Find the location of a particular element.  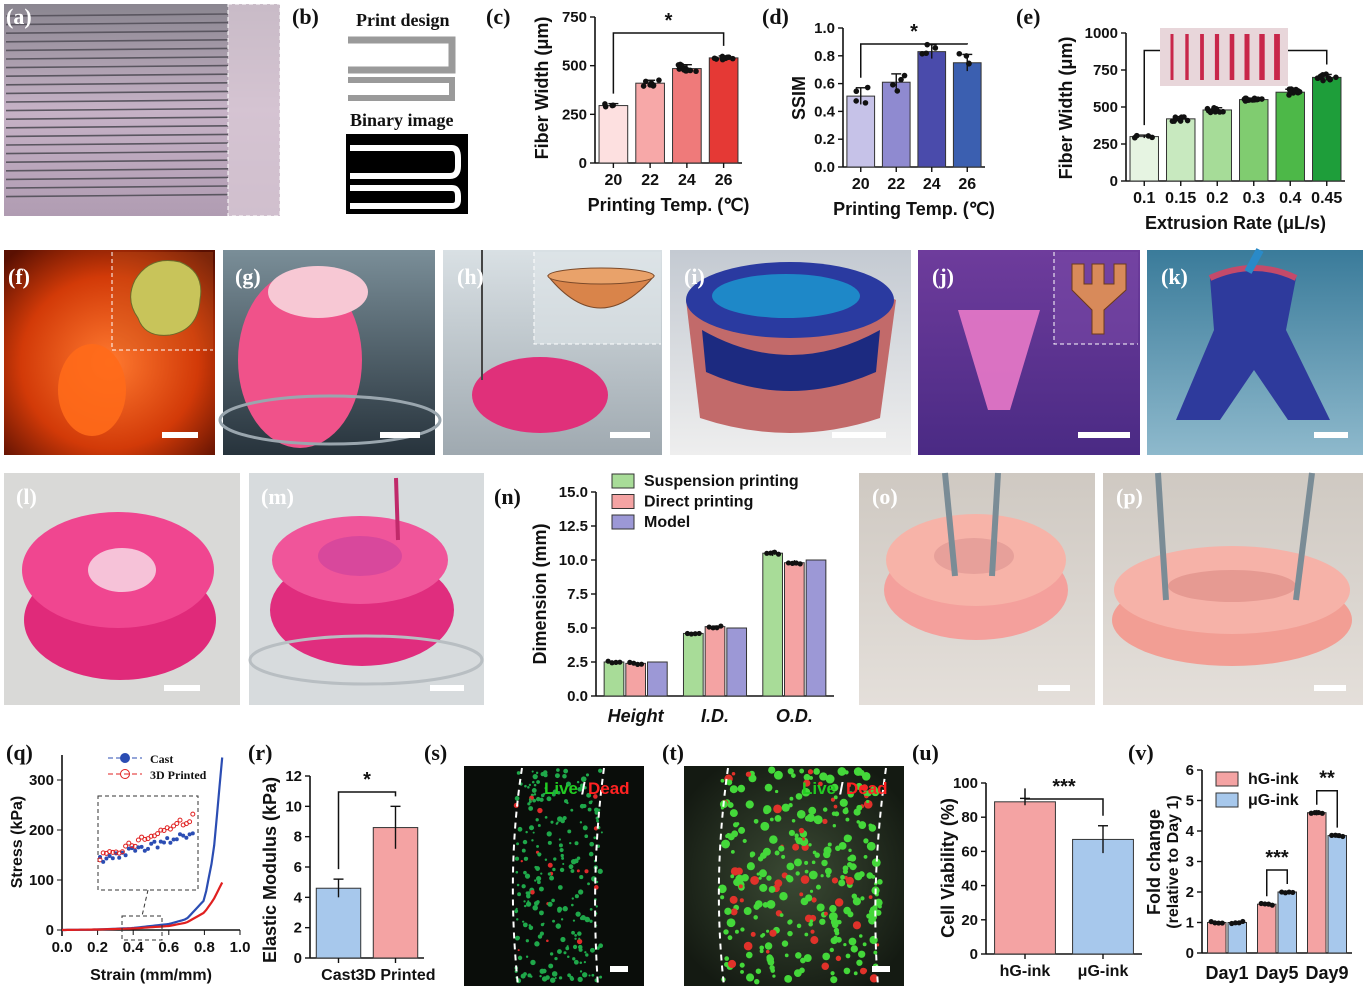

live-label-t: Live is located at coordinates (819, 788).